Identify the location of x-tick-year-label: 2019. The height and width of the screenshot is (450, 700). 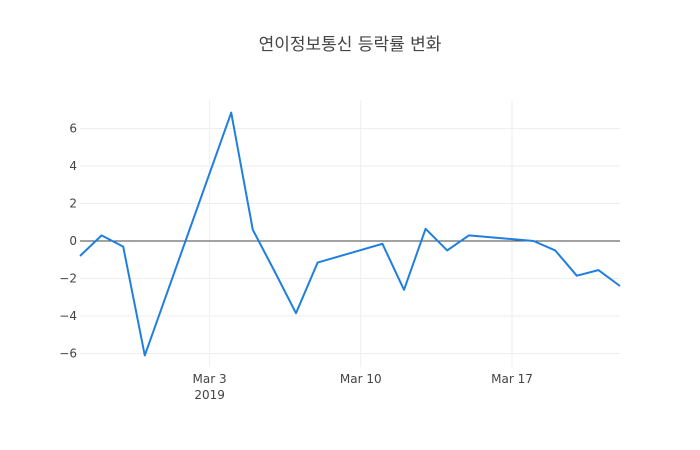
(209, 395).